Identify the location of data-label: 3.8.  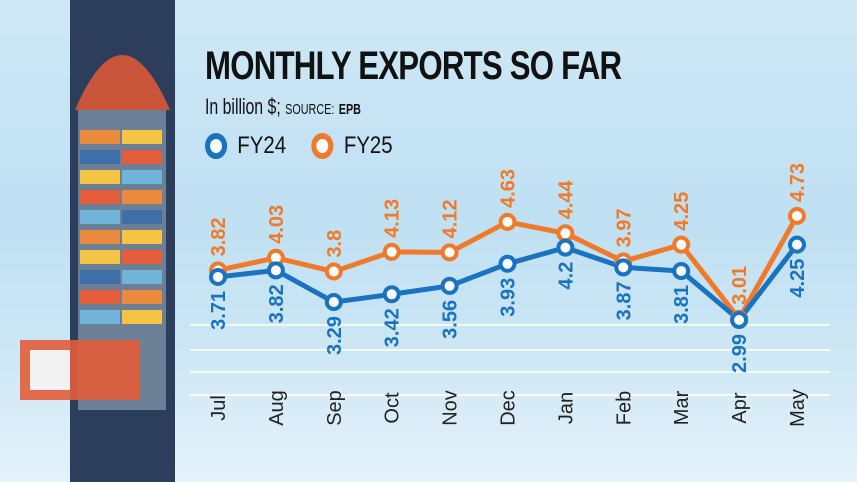
(335, 244).